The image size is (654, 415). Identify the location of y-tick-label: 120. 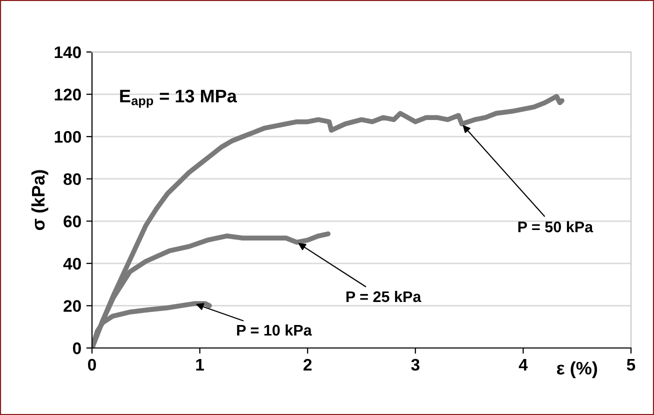
(67, 94).